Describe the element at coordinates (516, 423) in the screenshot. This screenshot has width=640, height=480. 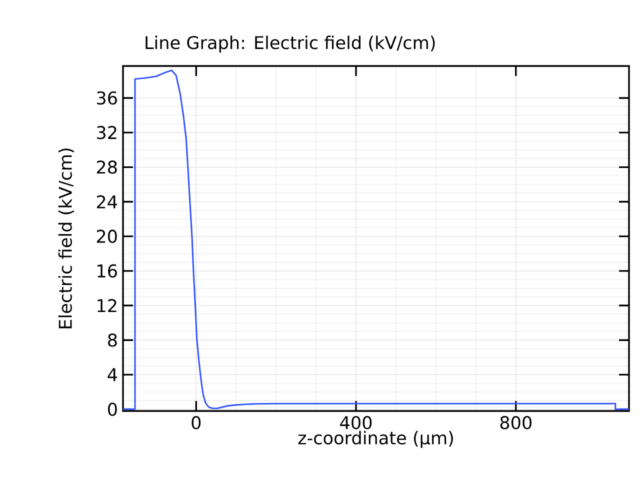
I see `x-tick-label: 800` at that location.